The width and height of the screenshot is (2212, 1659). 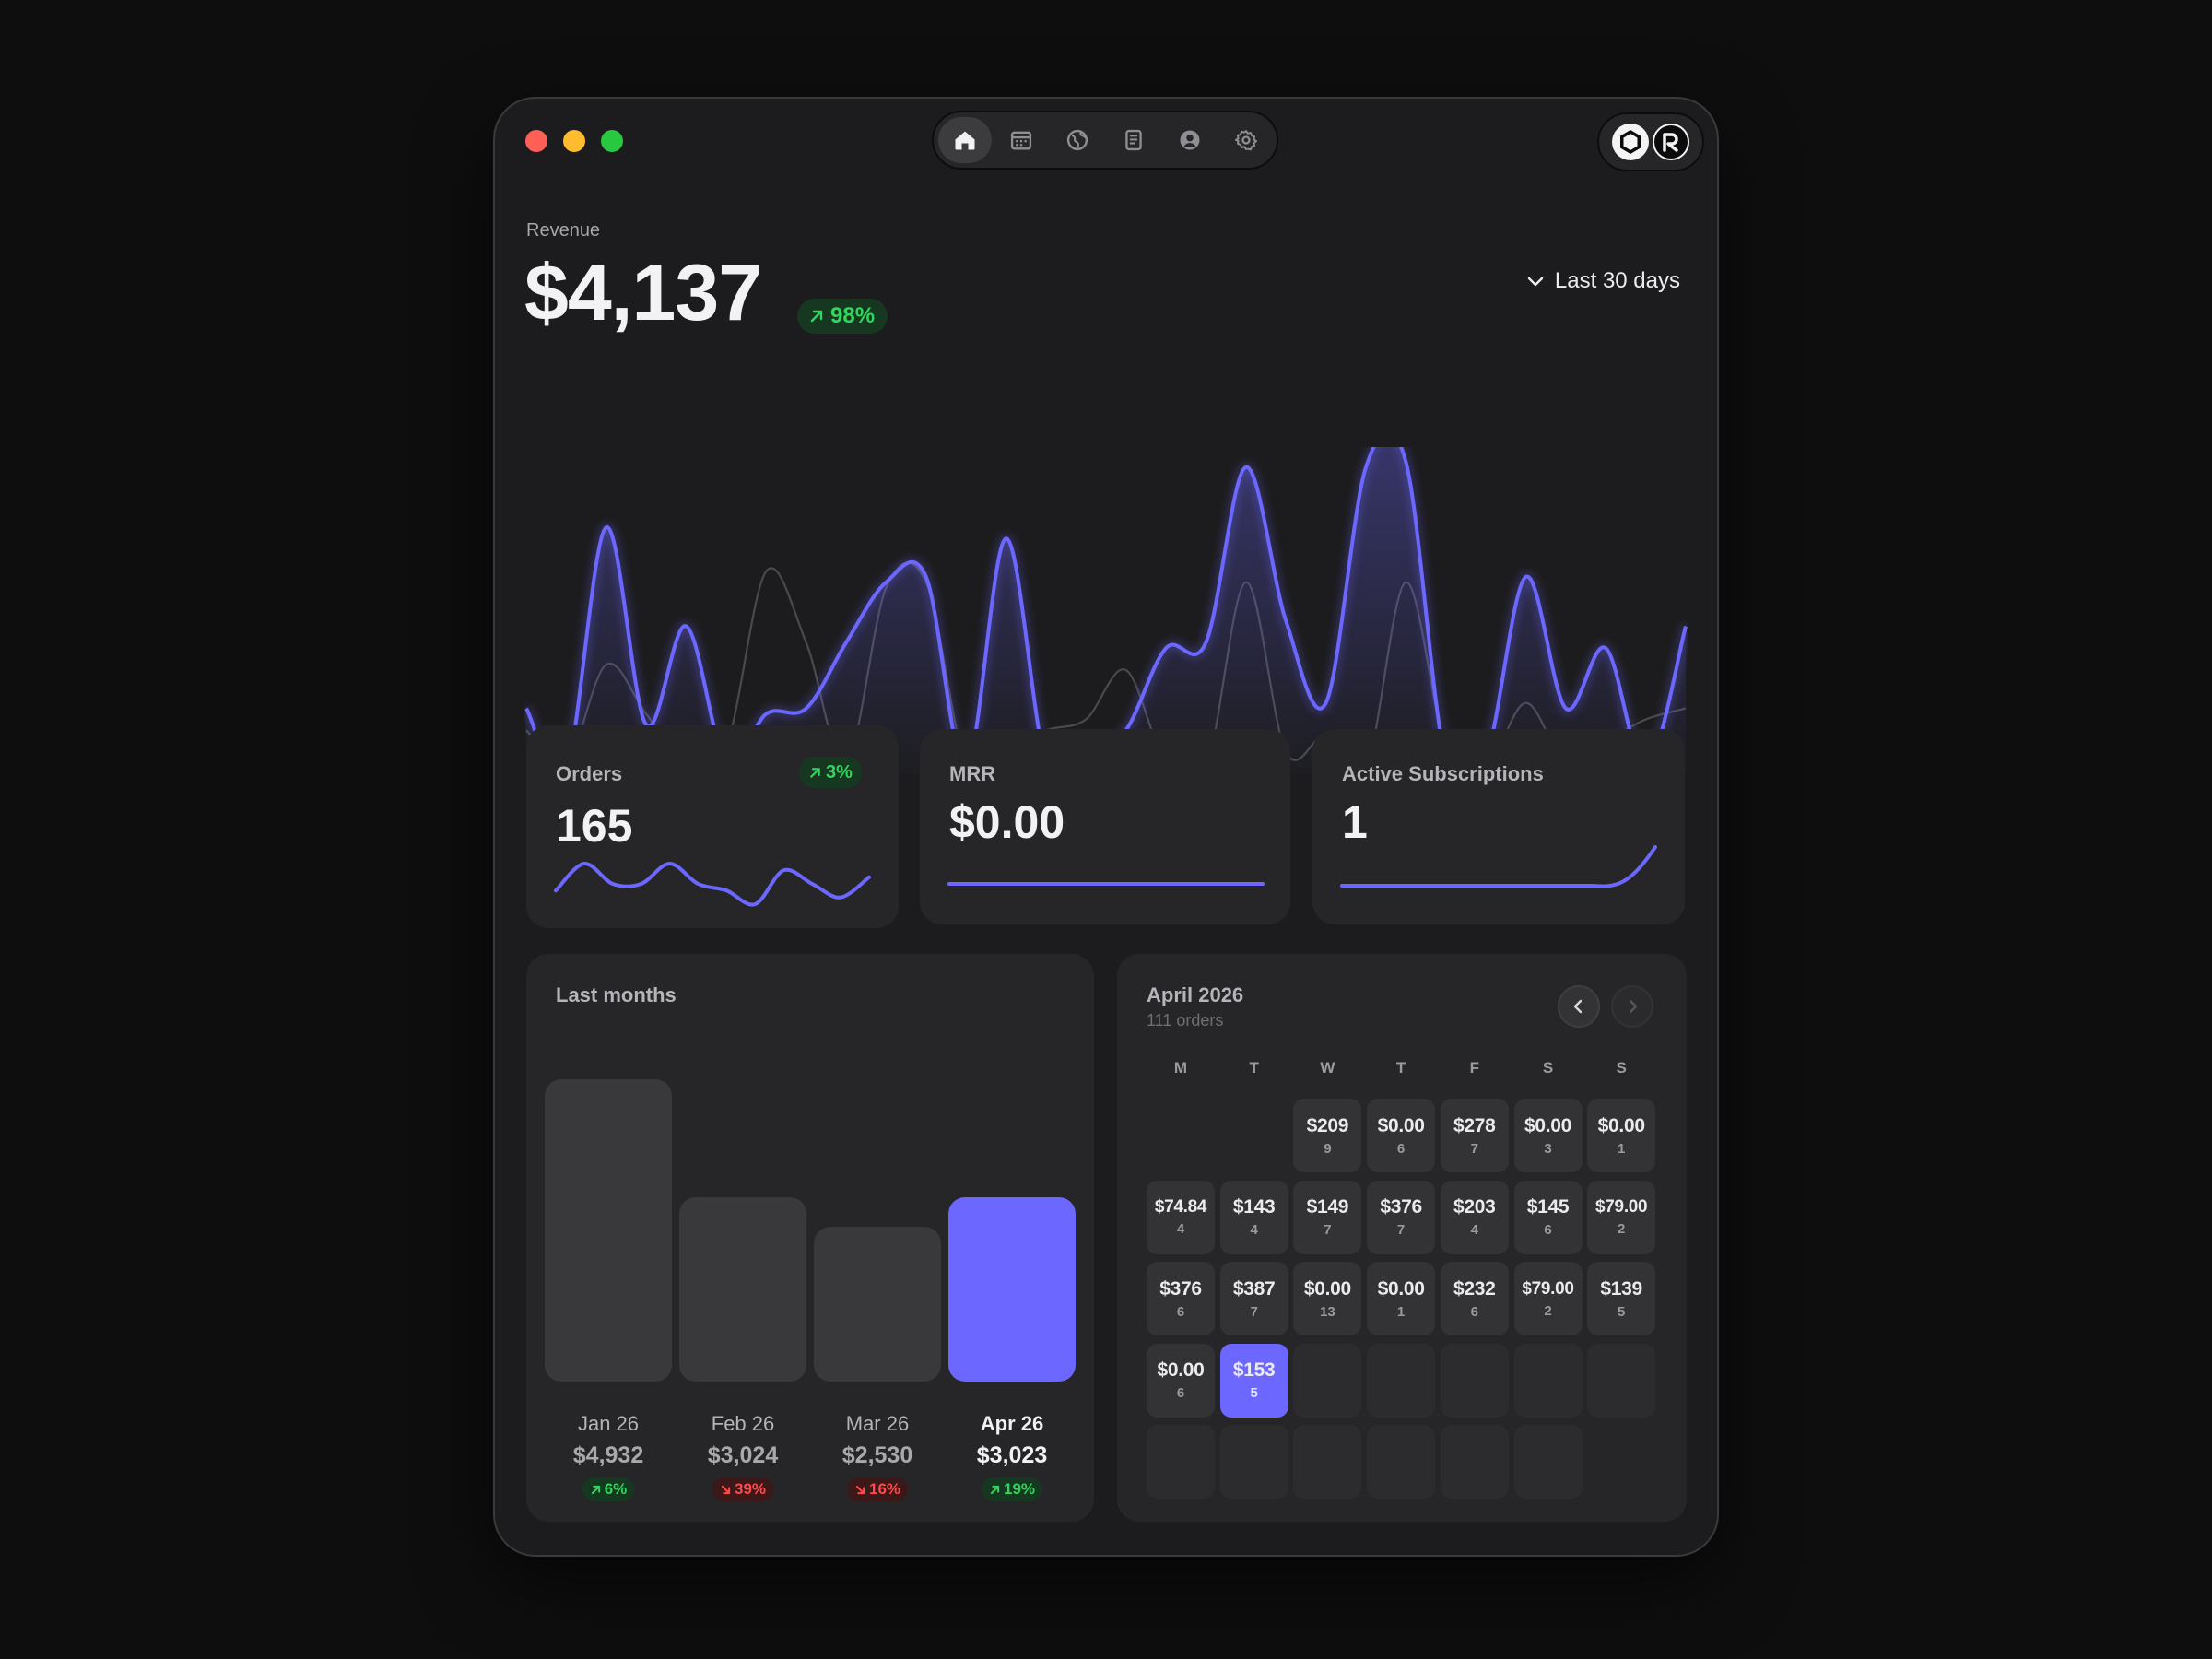 I want to click on tab-calendar, so click(x=1021, y=140).